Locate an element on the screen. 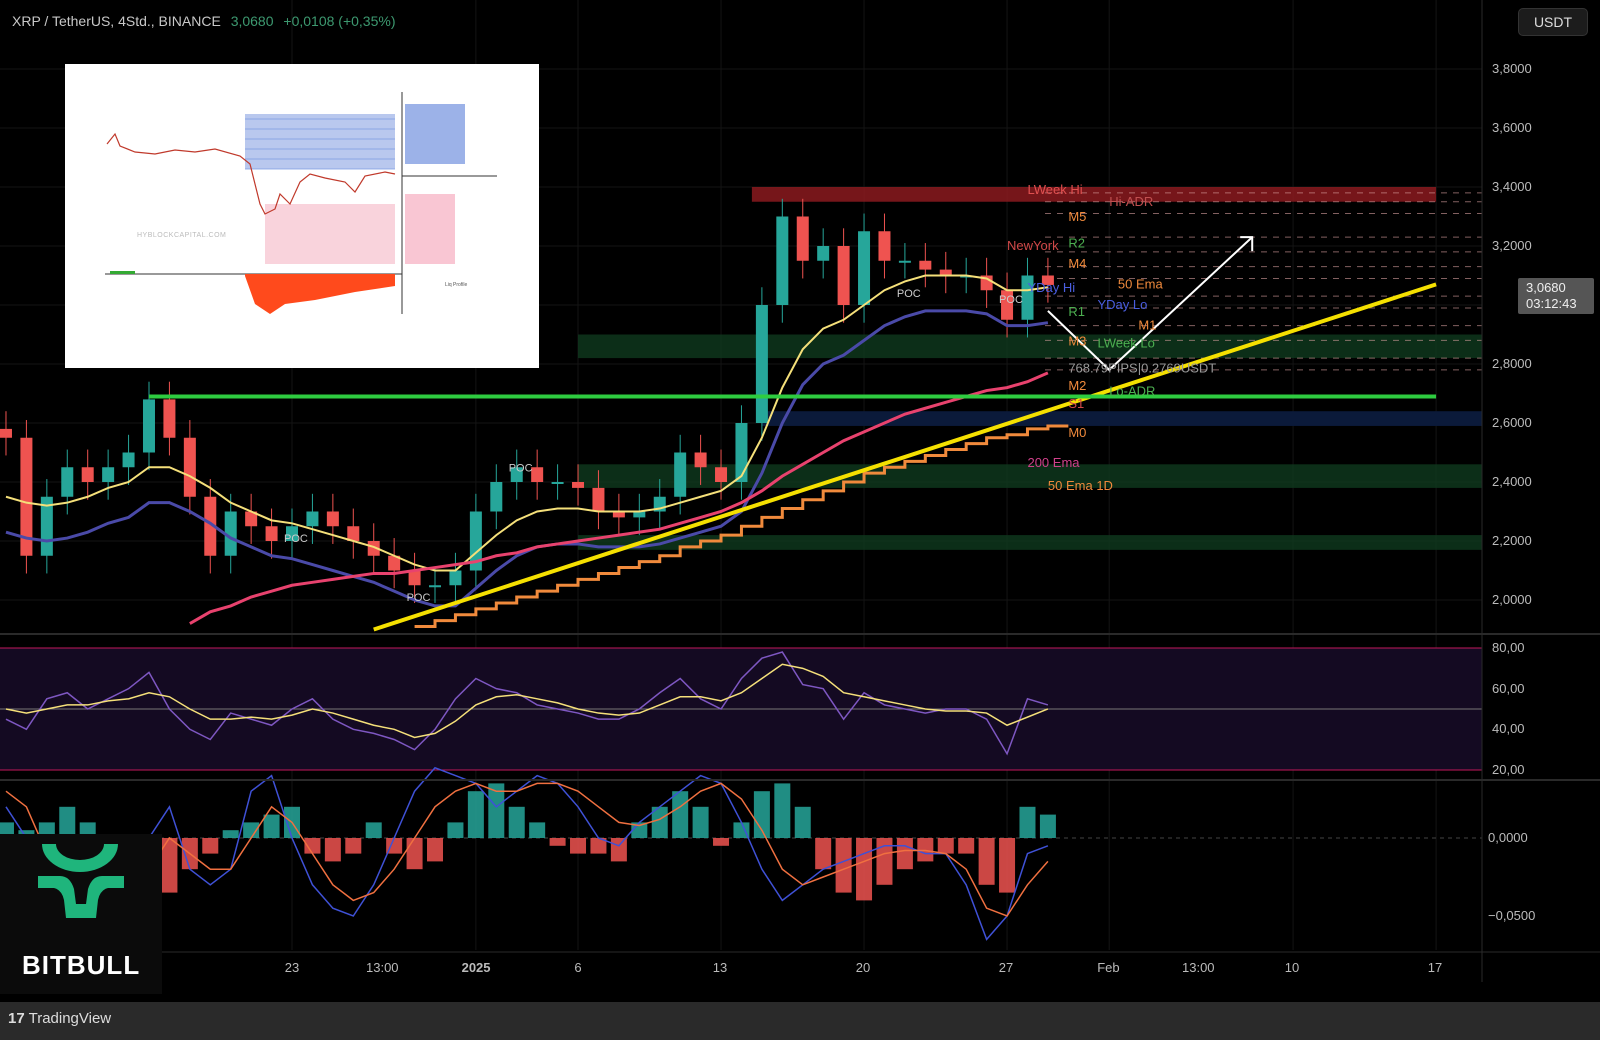  current-price: 3,0680 is located at coordinates (1546, 287).